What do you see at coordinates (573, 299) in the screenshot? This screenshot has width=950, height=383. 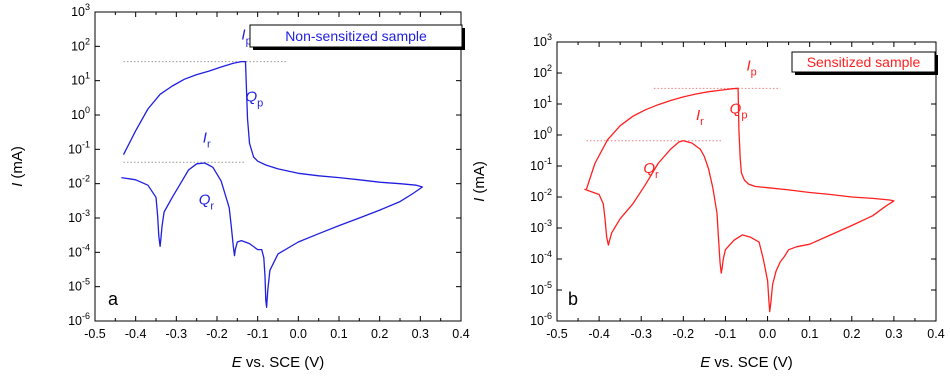 I see `panel-letter: b` at bounding box center [573, 299].